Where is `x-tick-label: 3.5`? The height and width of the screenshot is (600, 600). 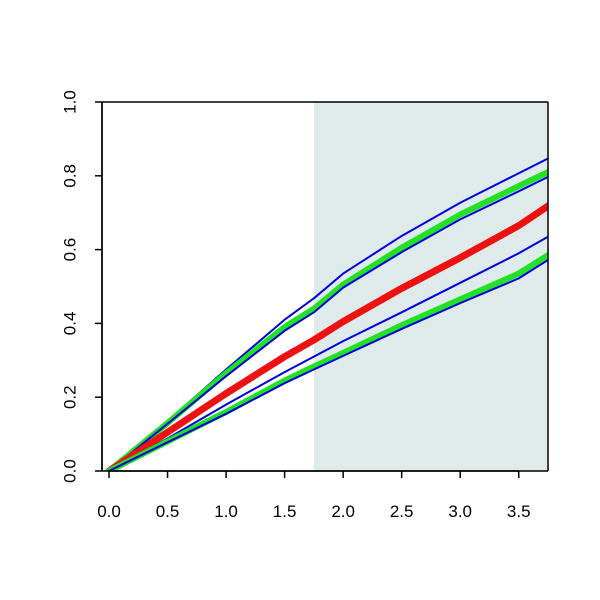
x-tick-label: 3.5 is located at coordinates (519, 511).